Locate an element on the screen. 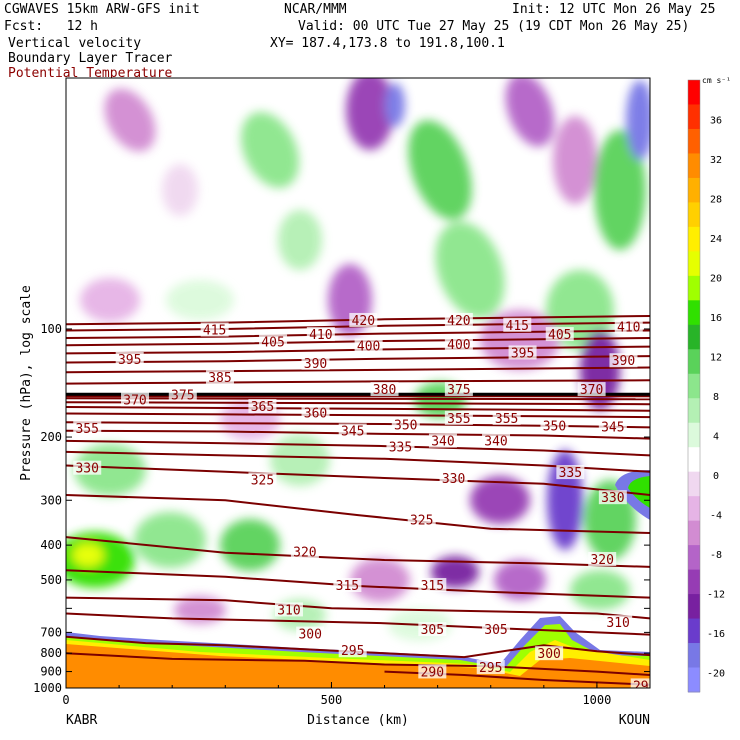  colorbar-tick-label: 0 is located at coordinates (716, 476).